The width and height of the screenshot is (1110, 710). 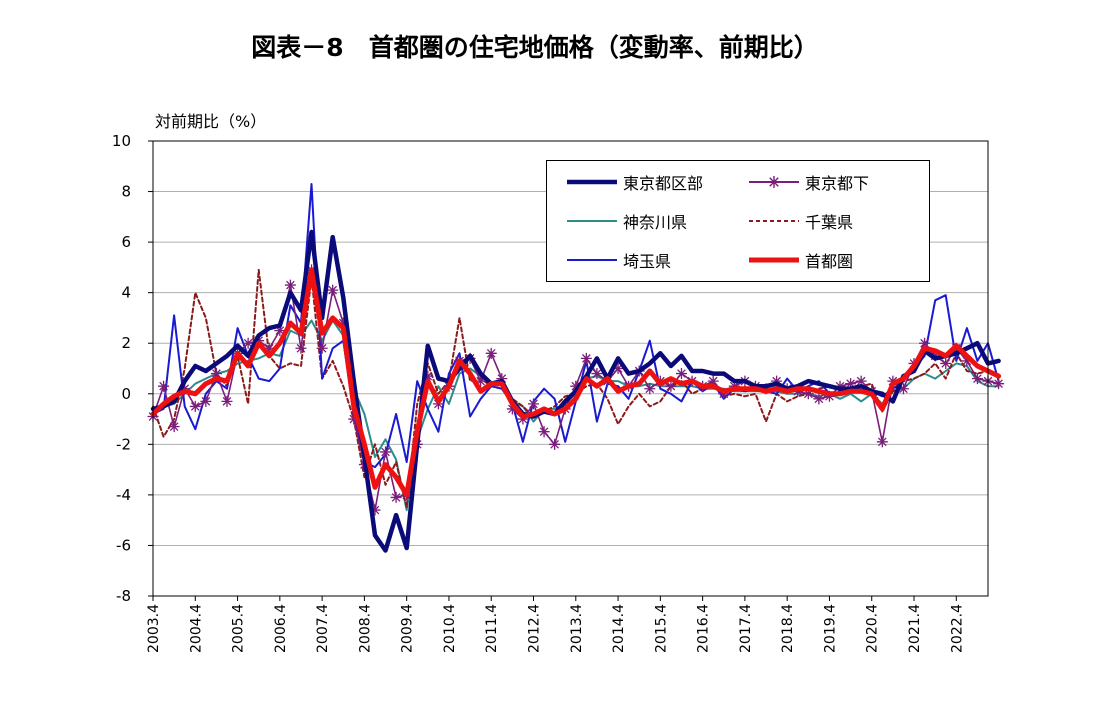 What do you see at coordinates (450, 628) in the screenshot?
I see `x-tick-label: 2010.4` at bounding box center [450, 628].